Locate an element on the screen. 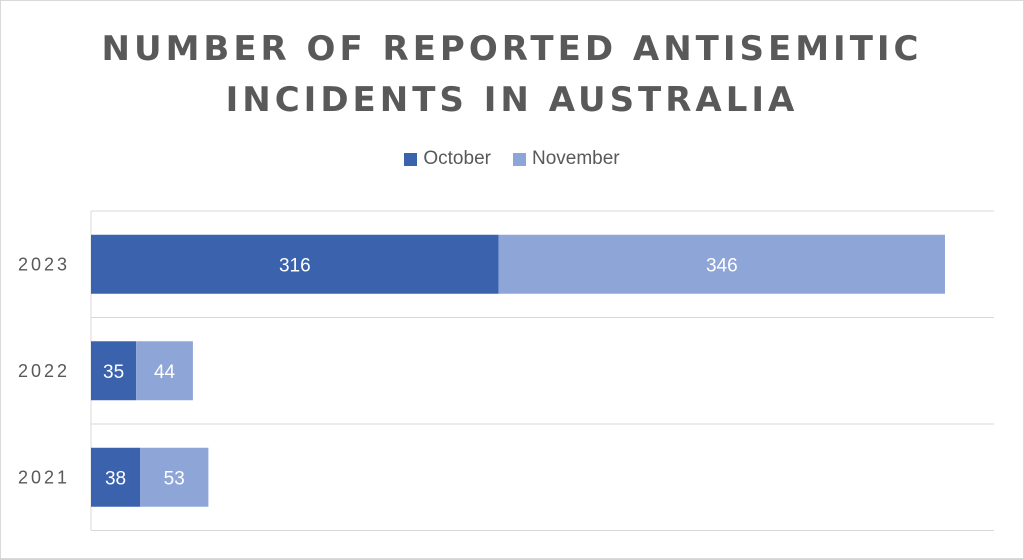 This screenshot has width=1024, height=559. legend-label-october: October is located at coordinates (457, 158).